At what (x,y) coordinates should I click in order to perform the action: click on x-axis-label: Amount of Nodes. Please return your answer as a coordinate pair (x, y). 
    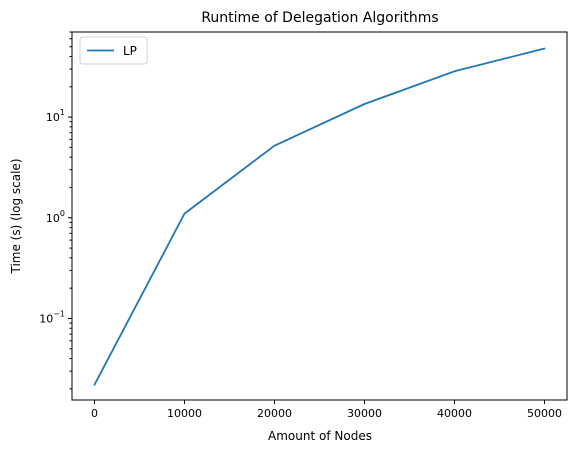
    Looking at the image, I should click on (320, 436).